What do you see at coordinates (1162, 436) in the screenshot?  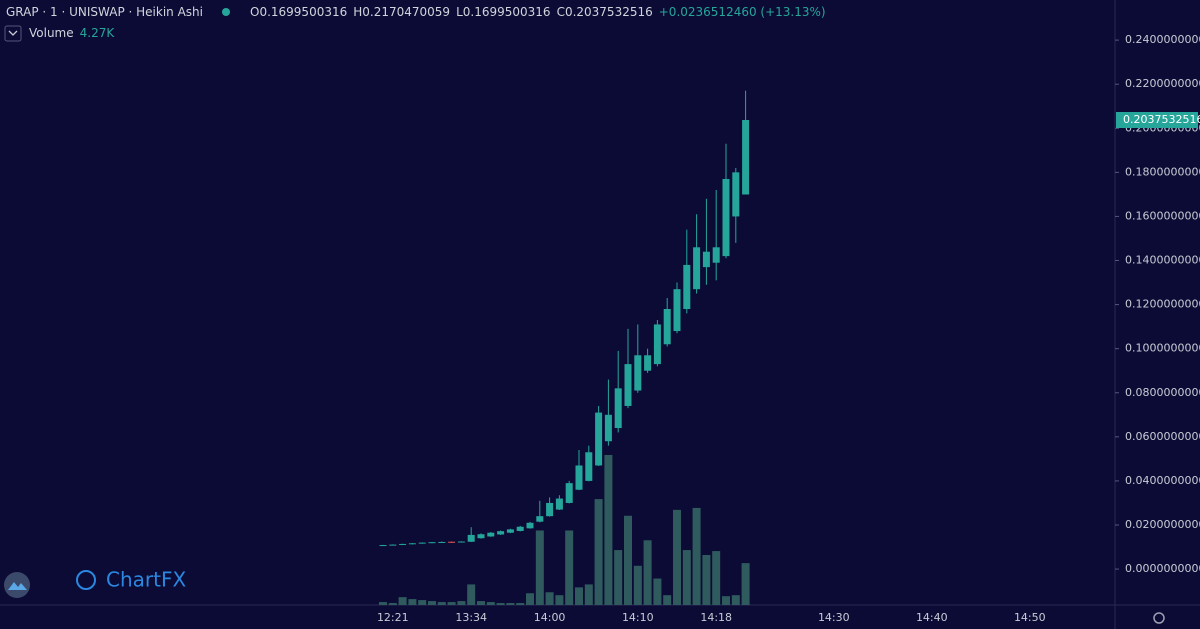 I see `y-tick-label: 0.0600000000` at bounding box center [1162, 436].